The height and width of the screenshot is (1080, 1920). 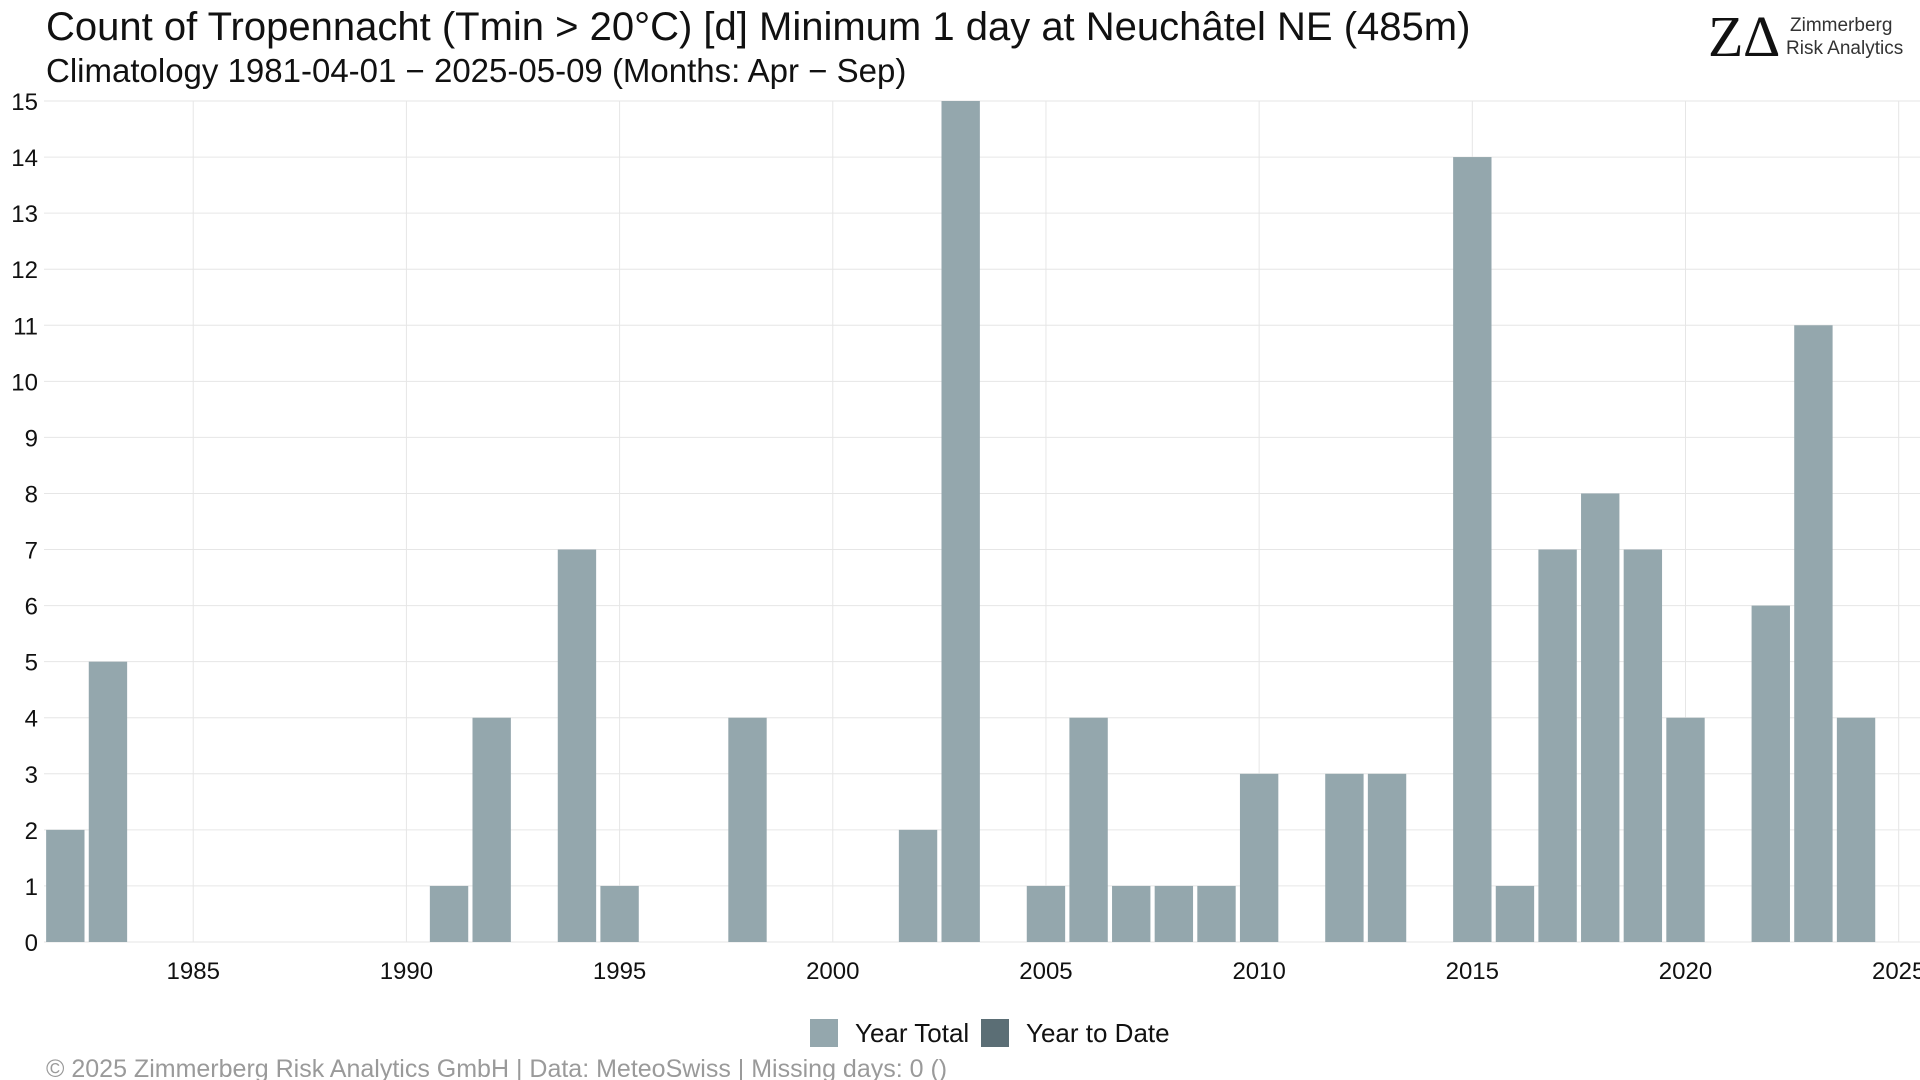 What do you see at coordinates (1344, 857) in the screenshot?
I see `bar-2012` at bounding box center [1344, 857].